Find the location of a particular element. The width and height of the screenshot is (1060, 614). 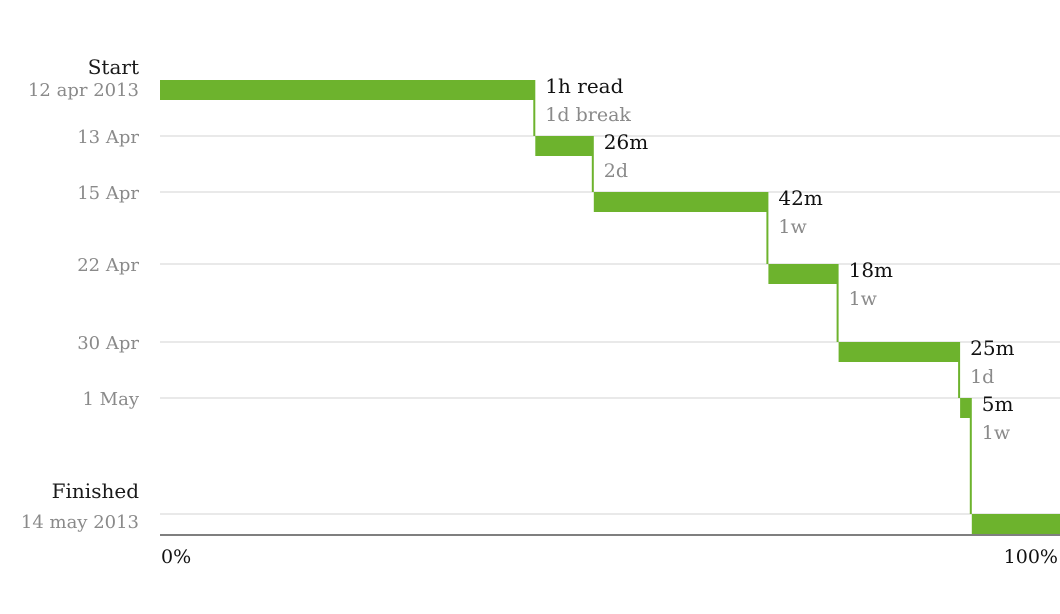

date-tick-labels: 13 Apr 15 Apr 22 Apr 30 Apr 1 May is located at coordinates (108, 268).